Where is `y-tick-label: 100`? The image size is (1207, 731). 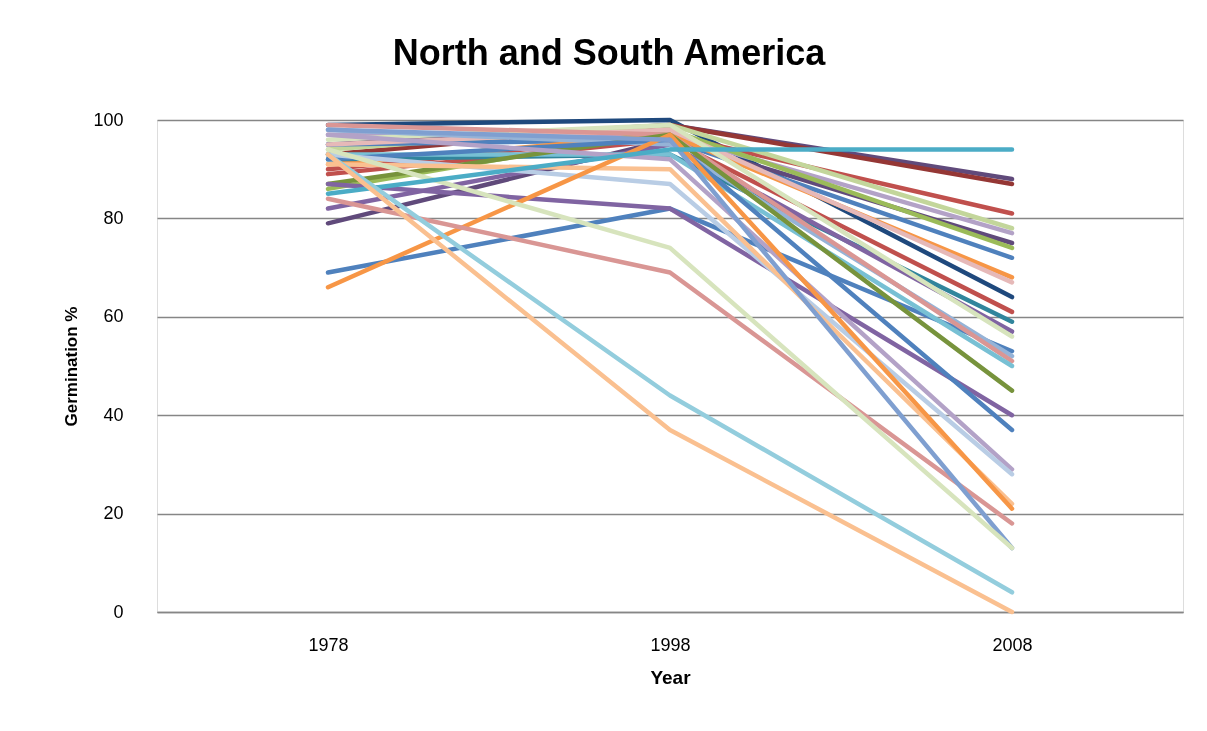 y-tick-label: 100 is located at coordinates (108, 119).